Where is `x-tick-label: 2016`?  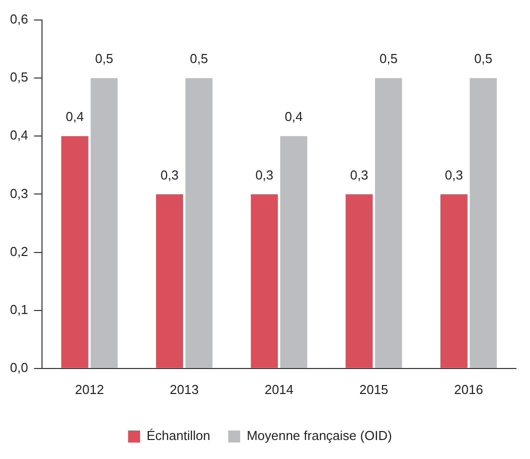
x-tick-label: 2016 is located at coordinates (469, 389).